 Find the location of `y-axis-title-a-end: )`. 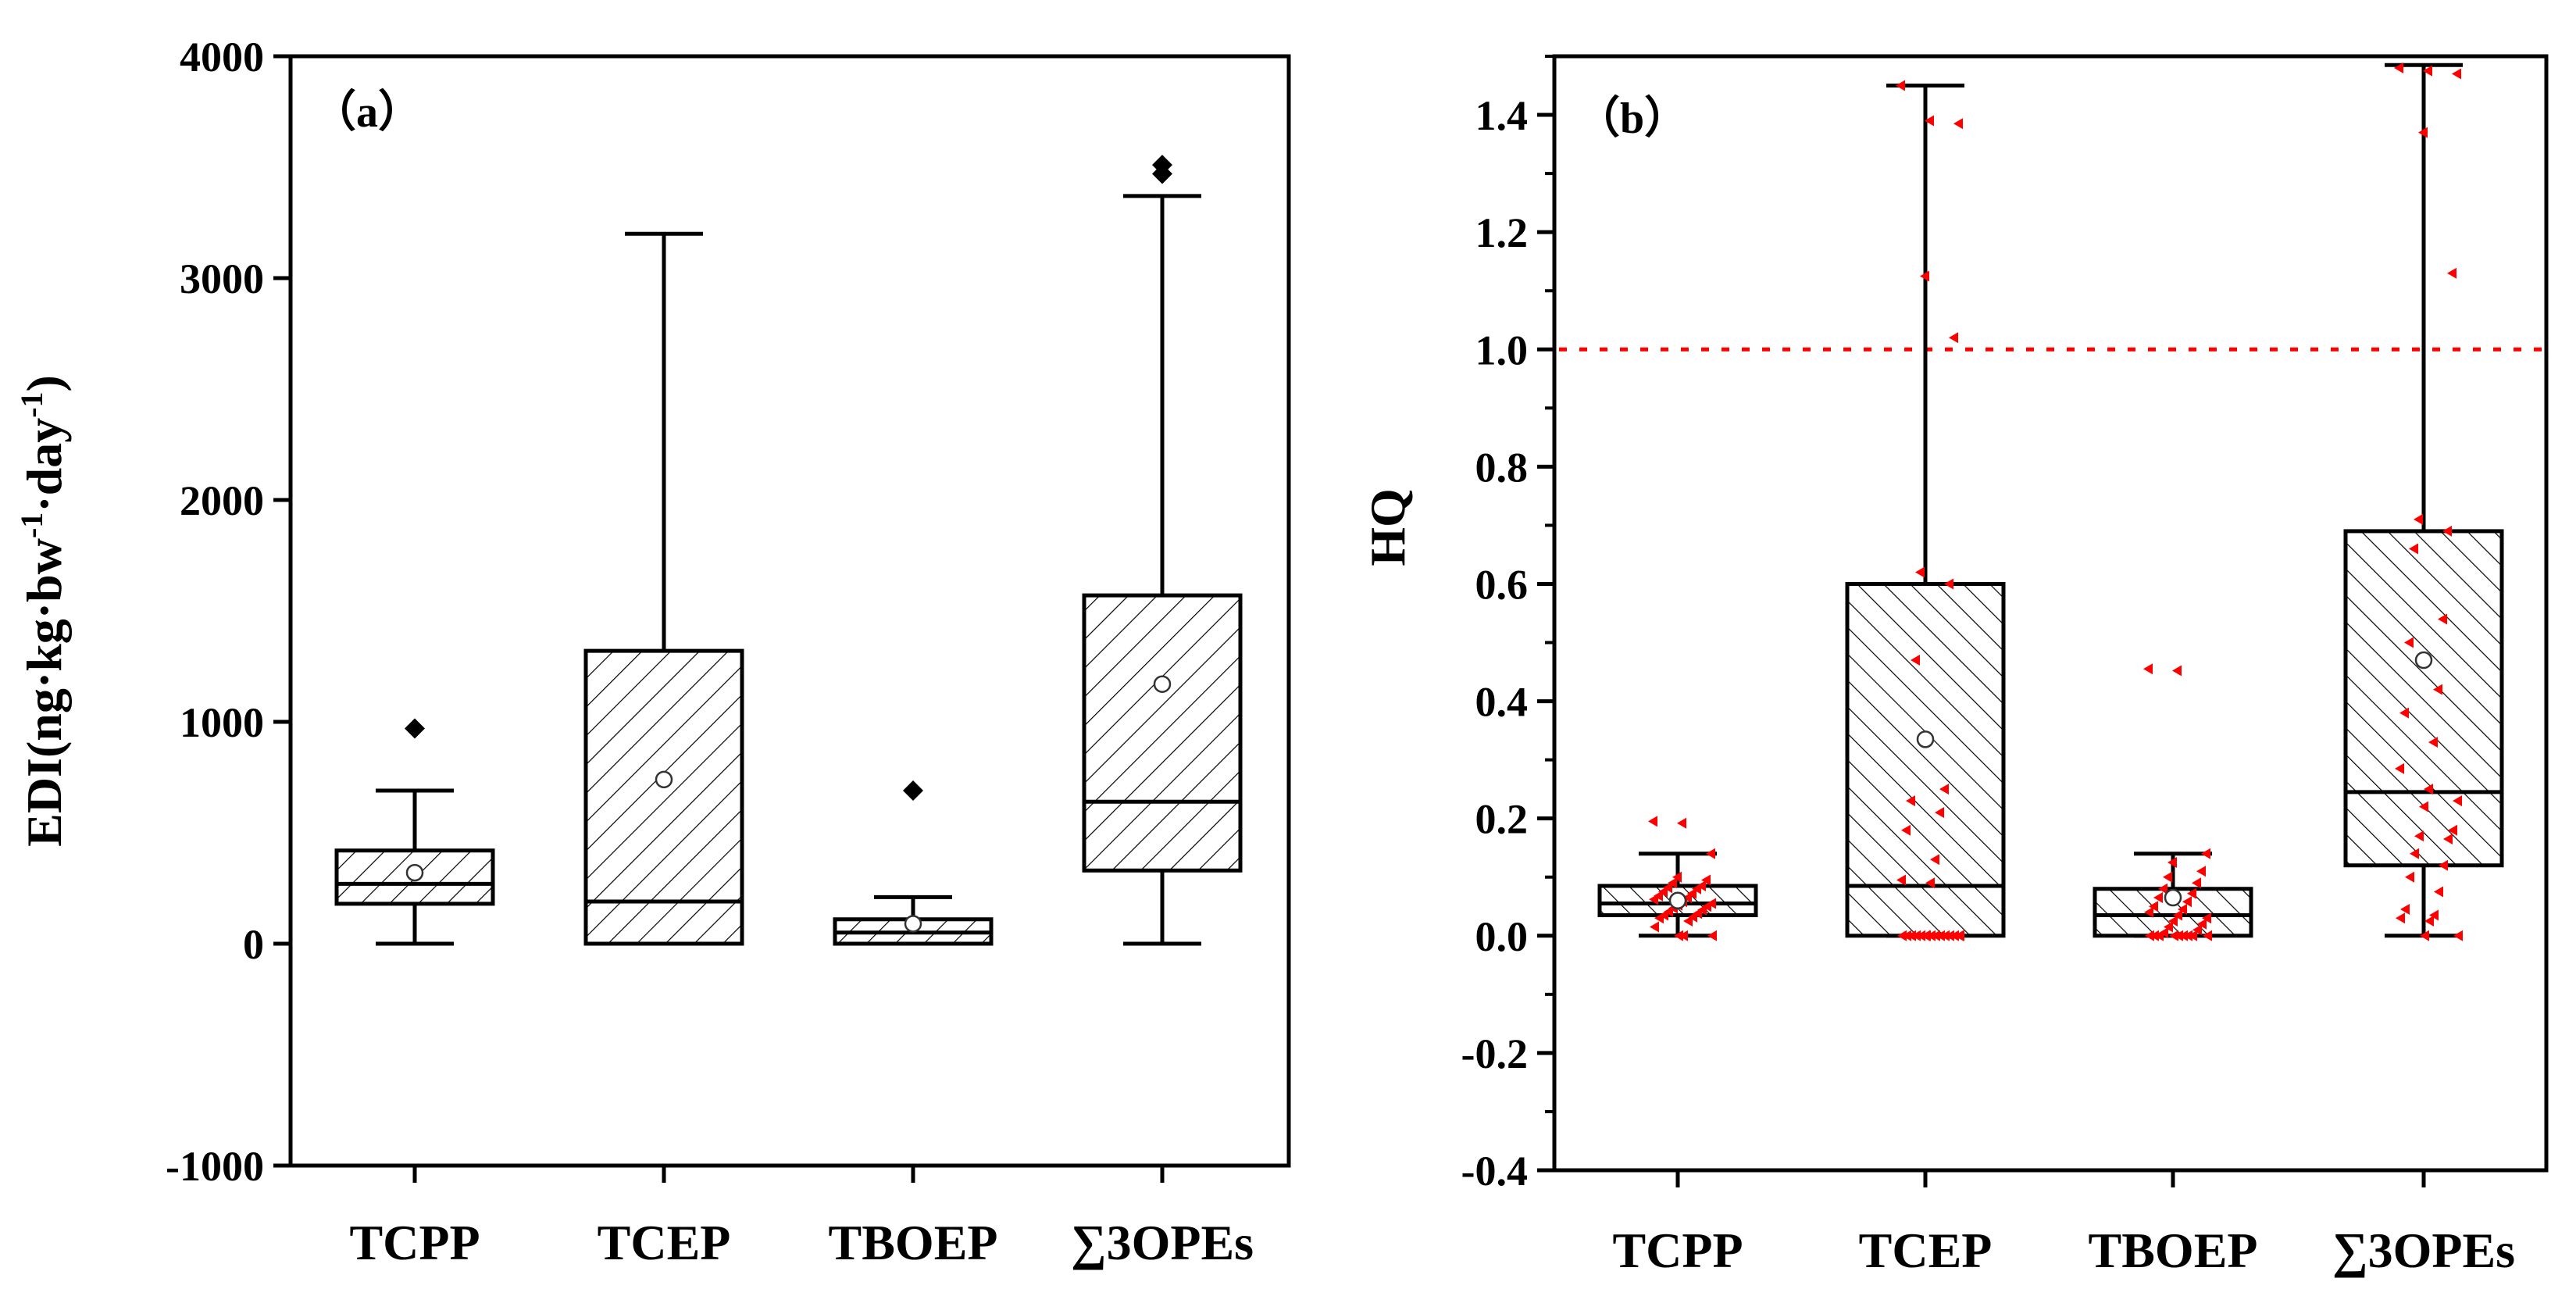

y-axis-title-a-end: ) is located at coordinates (44, 383).